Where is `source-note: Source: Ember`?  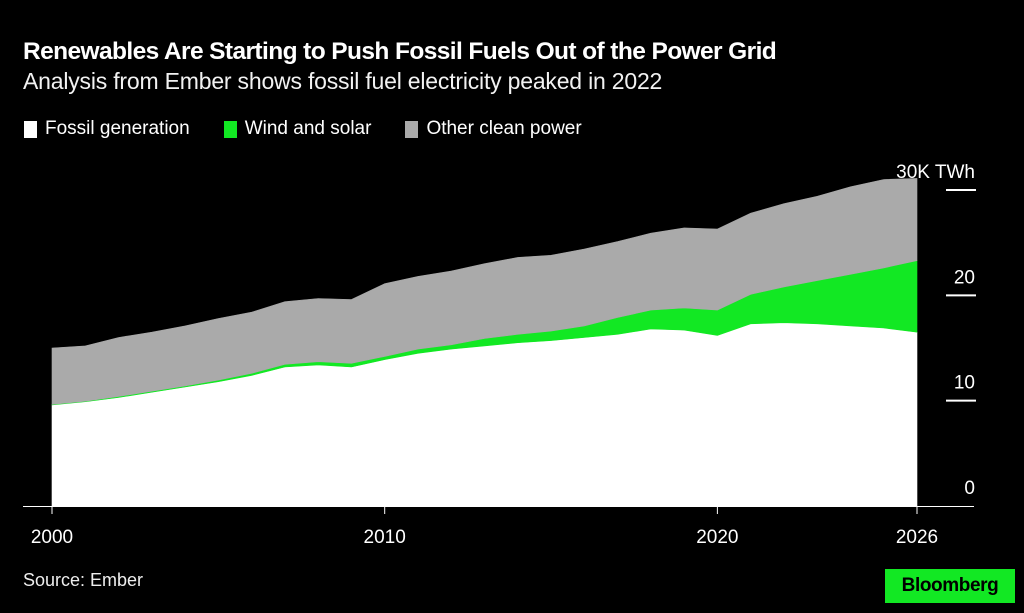
source-note: Source: Ember is located at coordinates (83, 580).